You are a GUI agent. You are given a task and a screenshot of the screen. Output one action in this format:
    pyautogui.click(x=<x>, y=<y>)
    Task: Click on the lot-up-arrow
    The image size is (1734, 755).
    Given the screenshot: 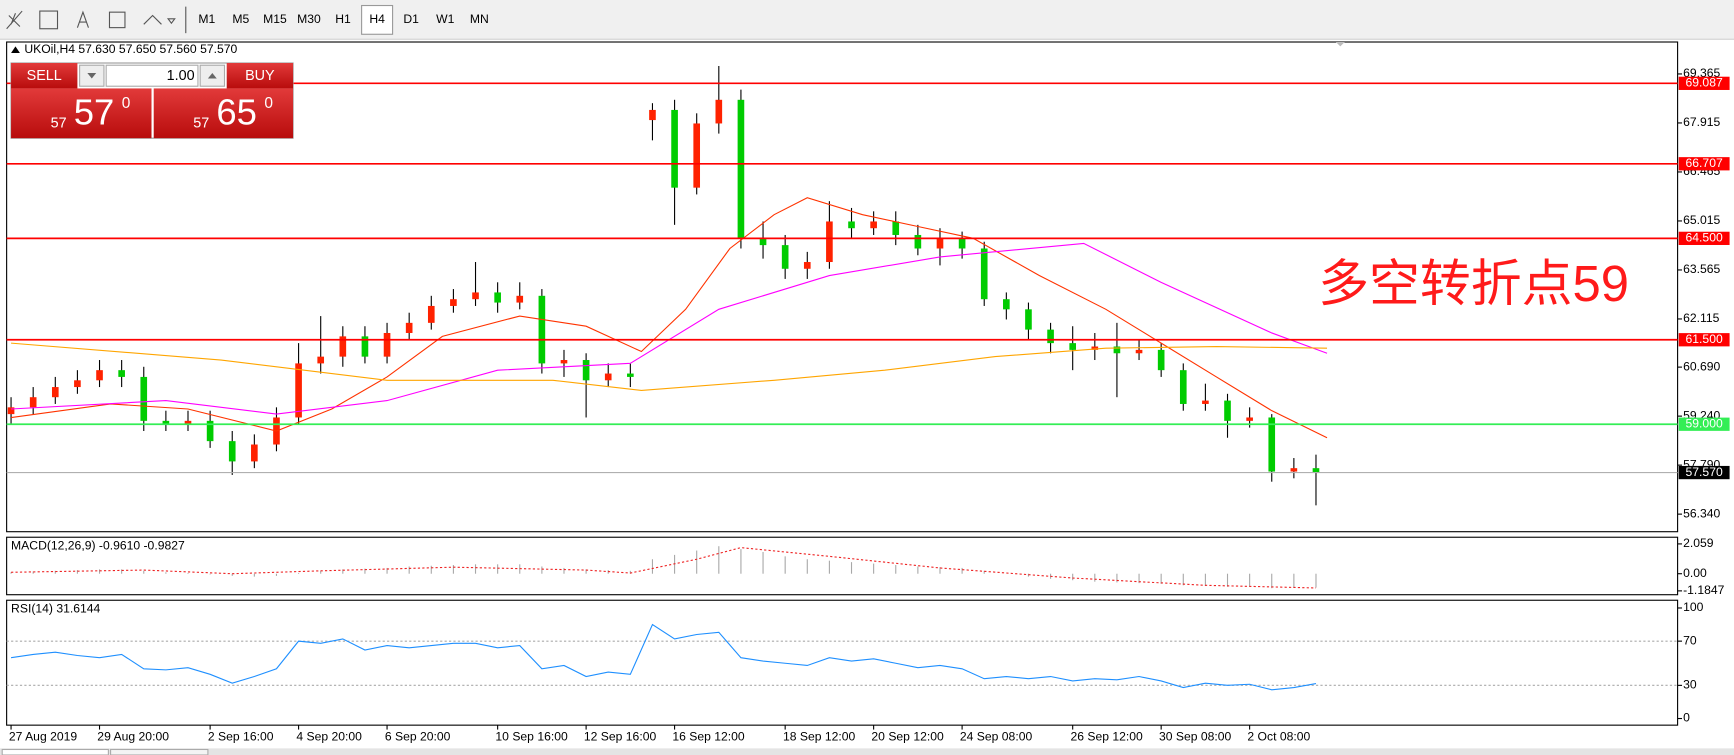 What is the action you would take?
    pyautogui.click(x=212, y=75)
    